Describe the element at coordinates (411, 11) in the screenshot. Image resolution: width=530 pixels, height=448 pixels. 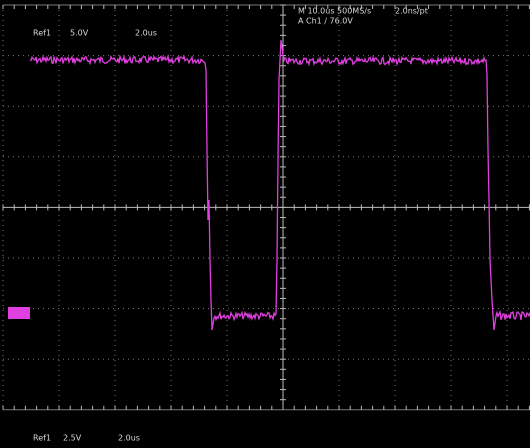
I see `resolution: 2.0ns/pt` at that location.